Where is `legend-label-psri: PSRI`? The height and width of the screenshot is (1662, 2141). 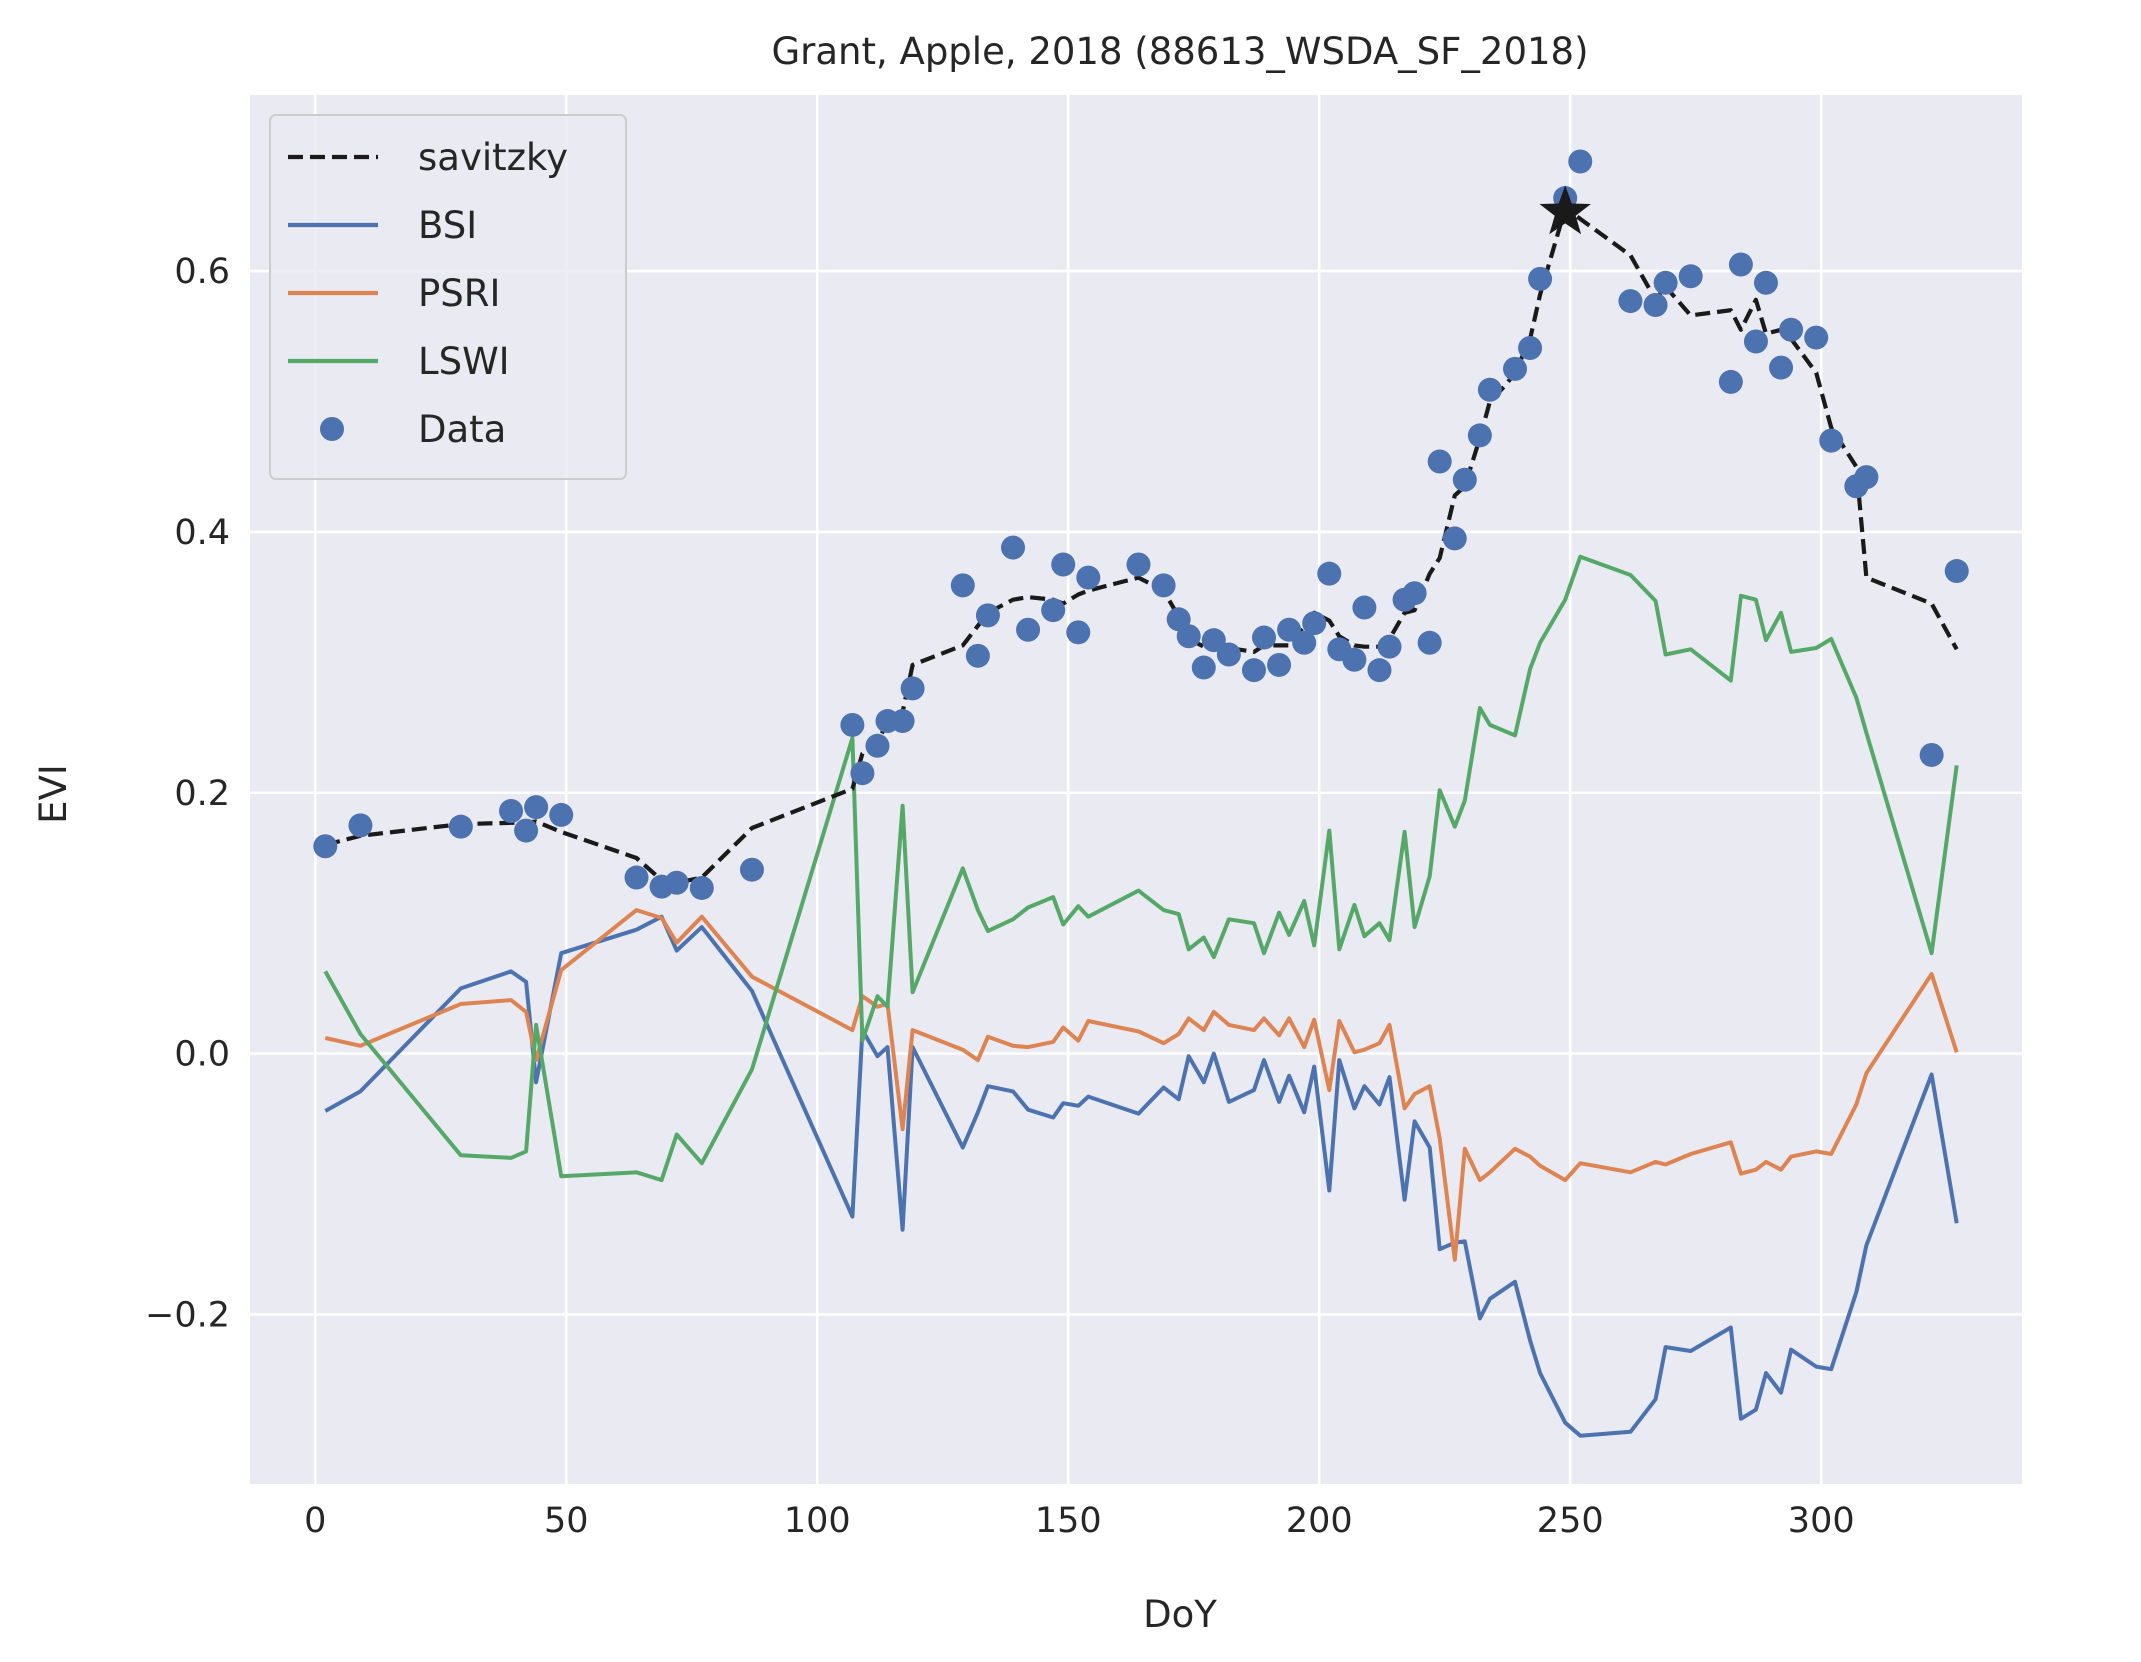
legend-label-psri: PSRI is located at coordinates (459, 293).